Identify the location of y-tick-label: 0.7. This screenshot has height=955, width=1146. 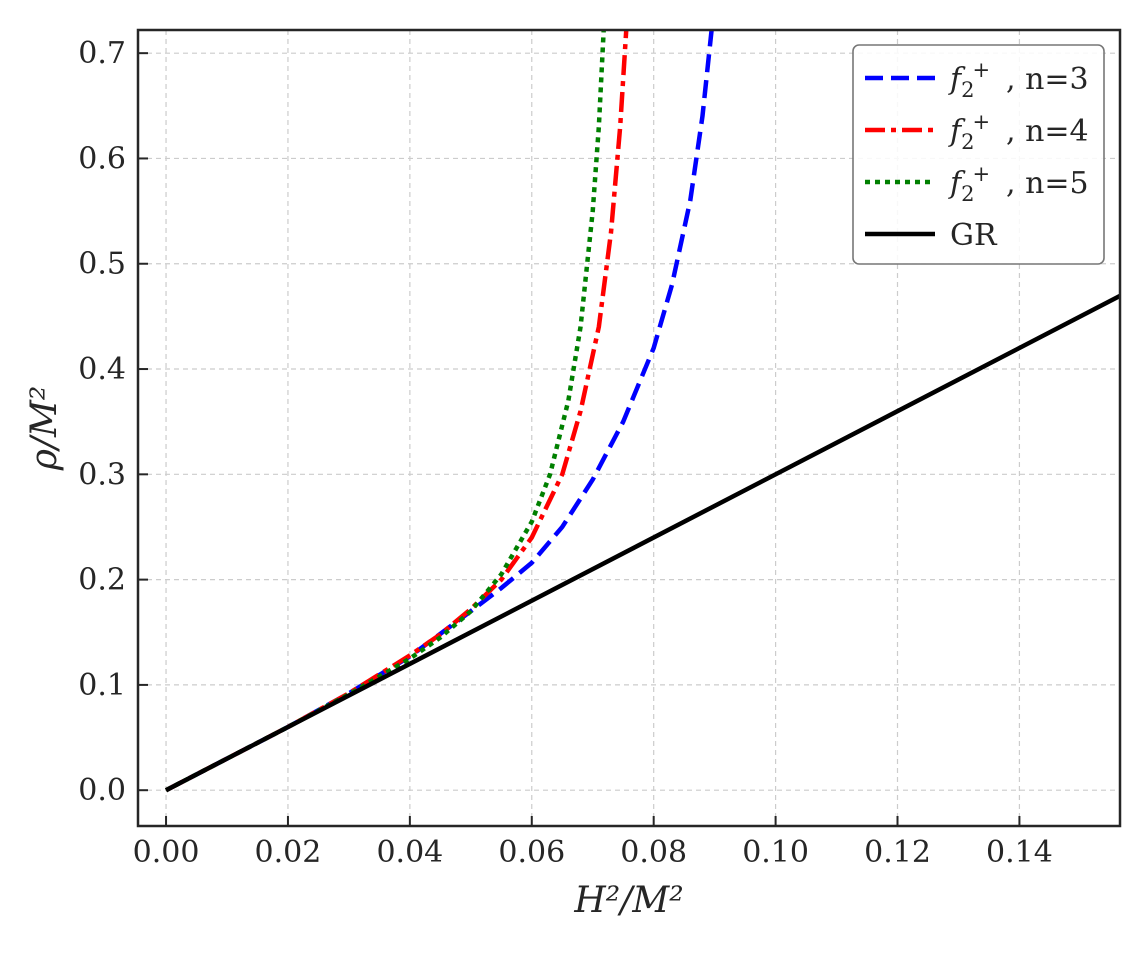
(102, 53).